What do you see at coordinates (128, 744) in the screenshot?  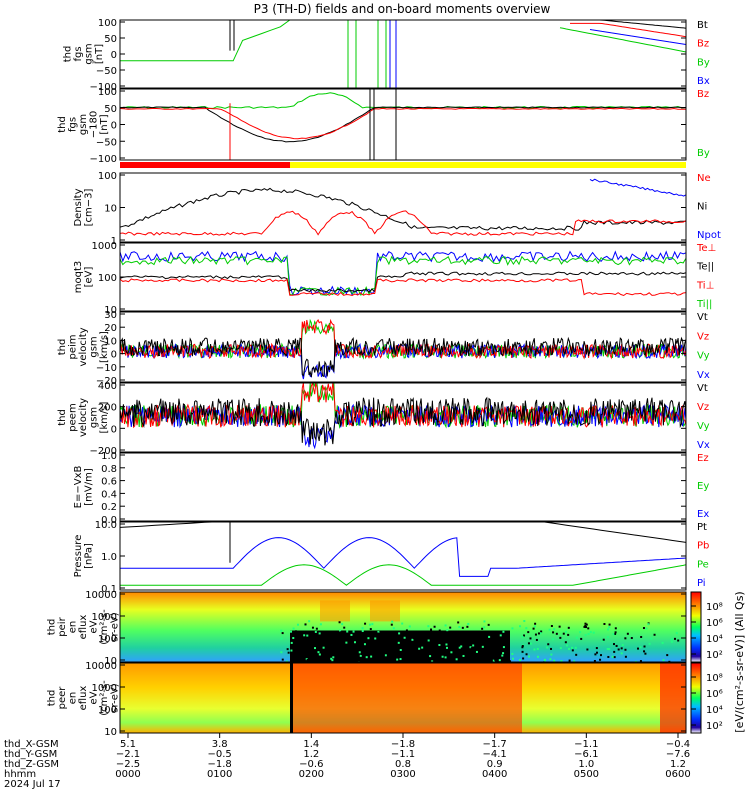 I see `x-tick-label: 5.1` at bounding box center [128, 744].